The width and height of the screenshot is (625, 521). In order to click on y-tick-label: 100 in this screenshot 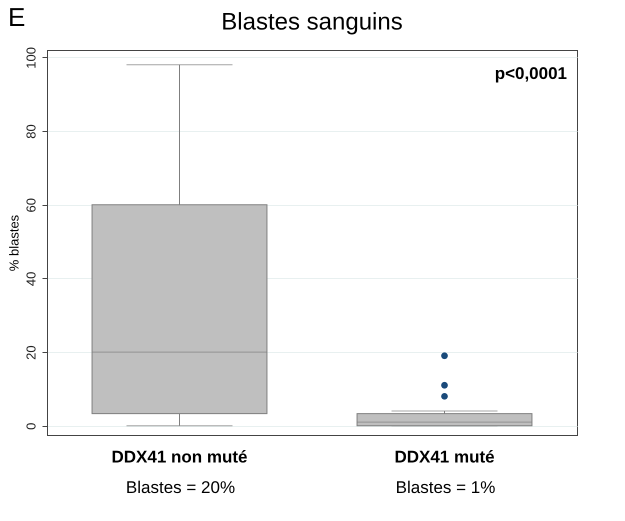, I will do `click(31, 58)`.